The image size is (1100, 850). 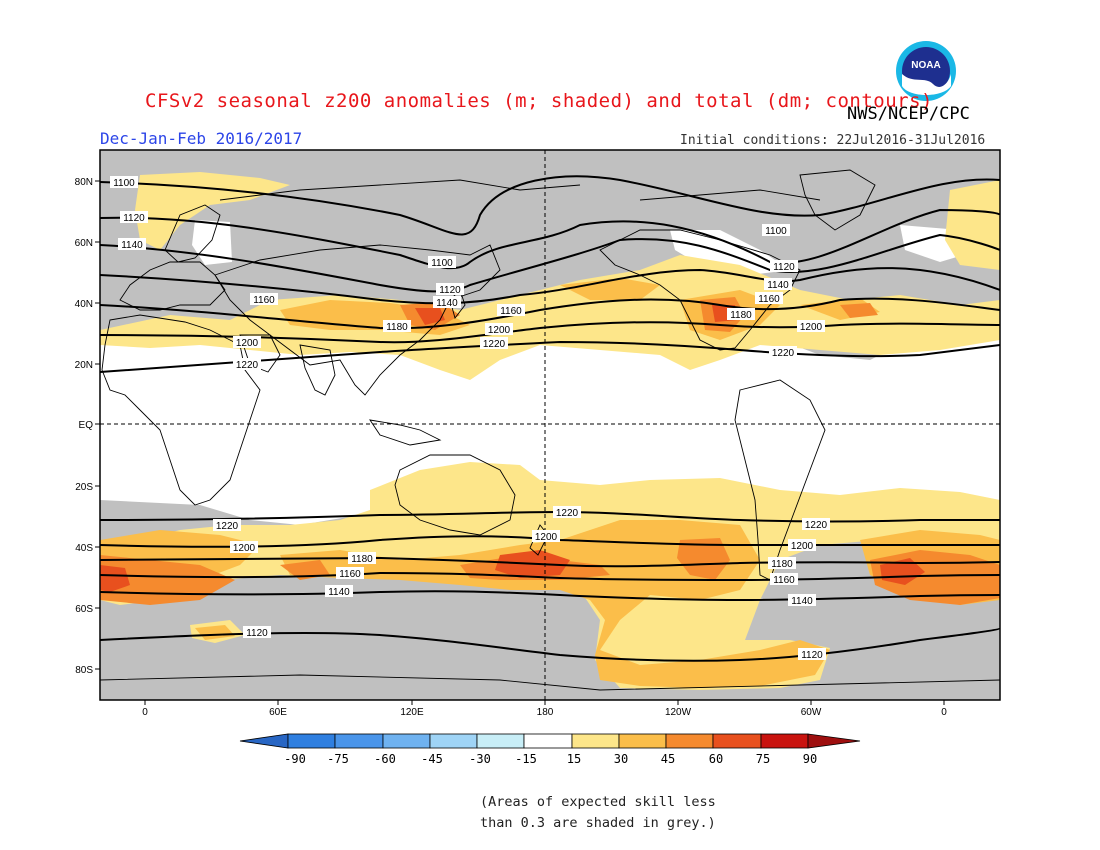 I want to click on lat-tick: 20S, so click(x=87, y=487).